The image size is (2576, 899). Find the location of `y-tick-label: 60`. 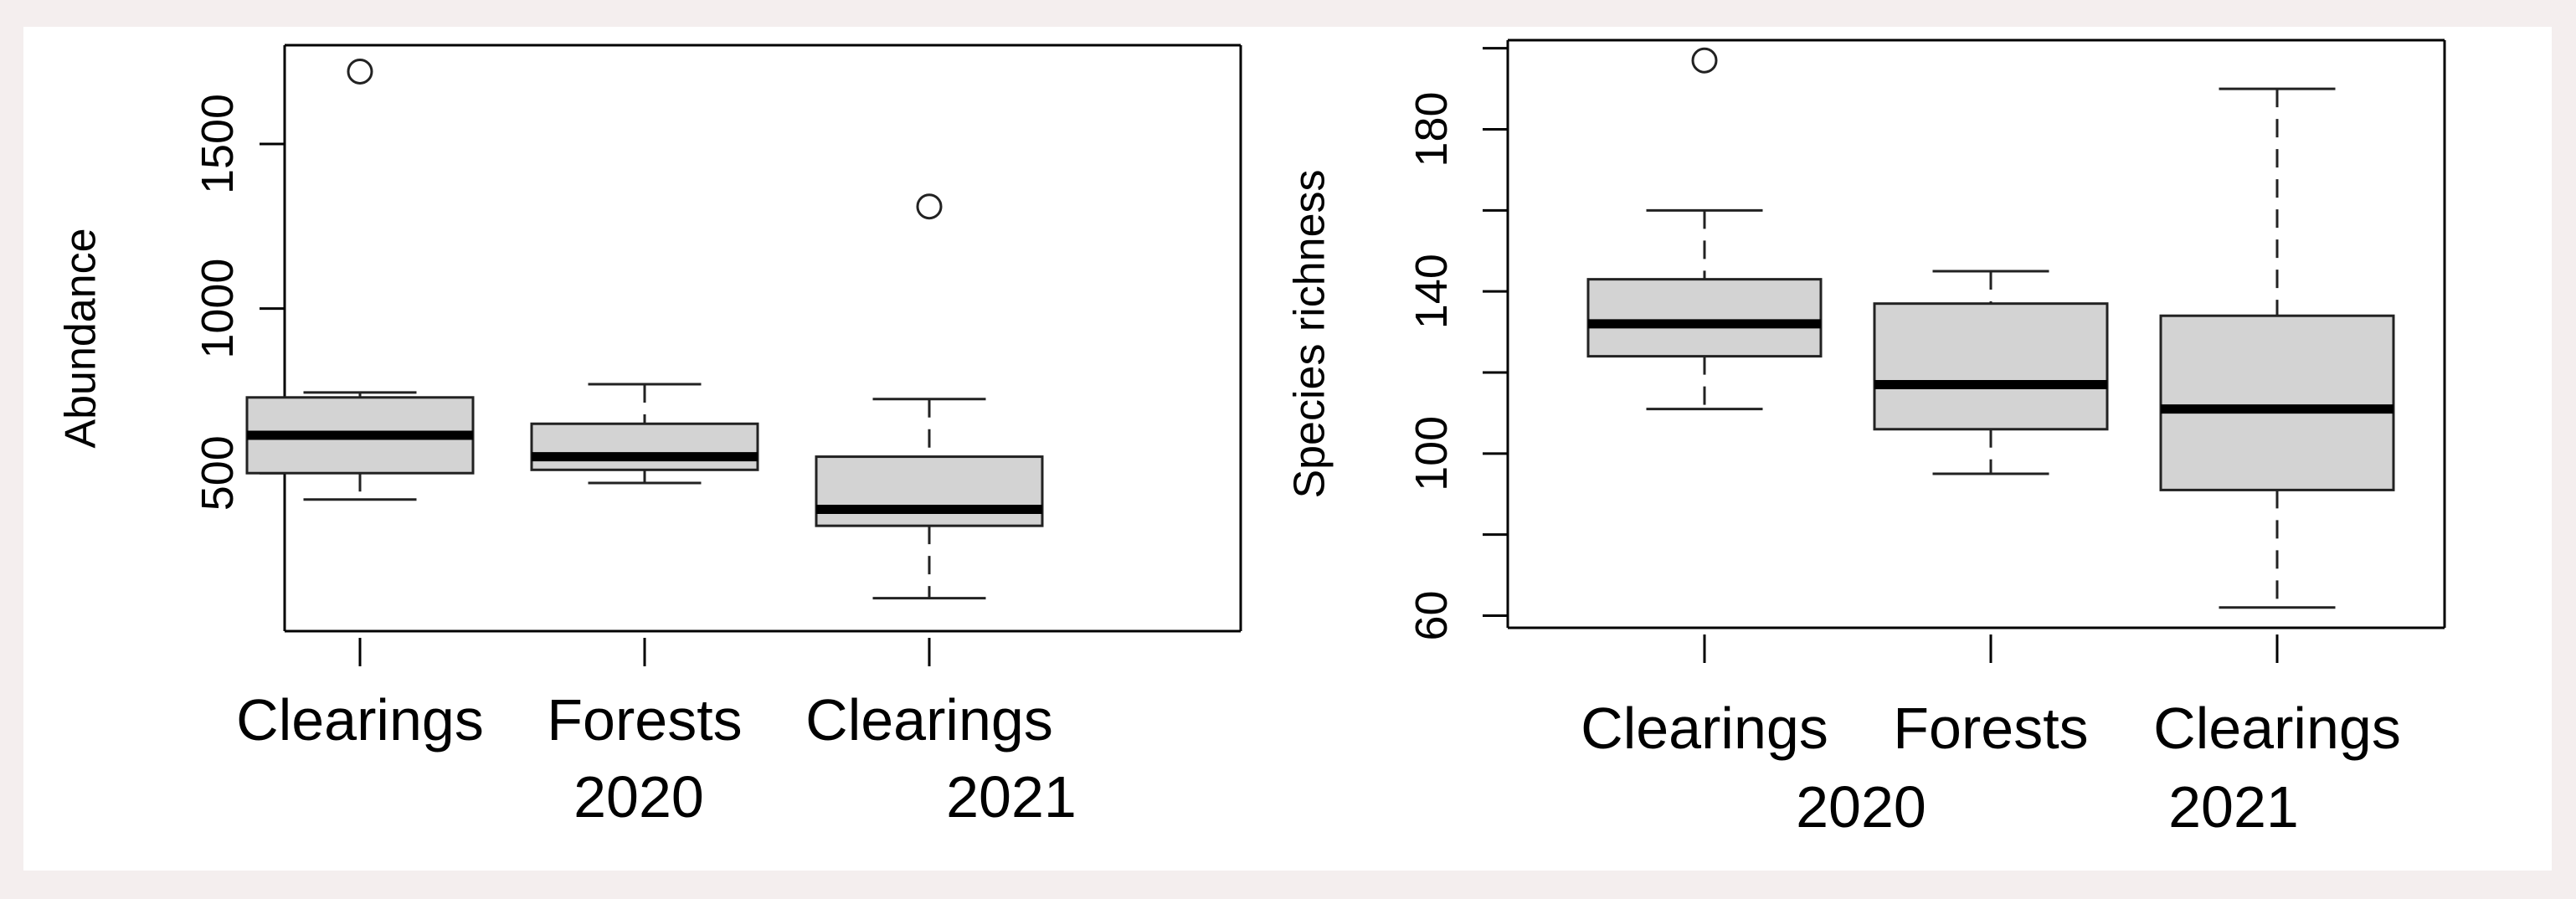

y-tick-label: 60 is located at coordinates (1432, 615).